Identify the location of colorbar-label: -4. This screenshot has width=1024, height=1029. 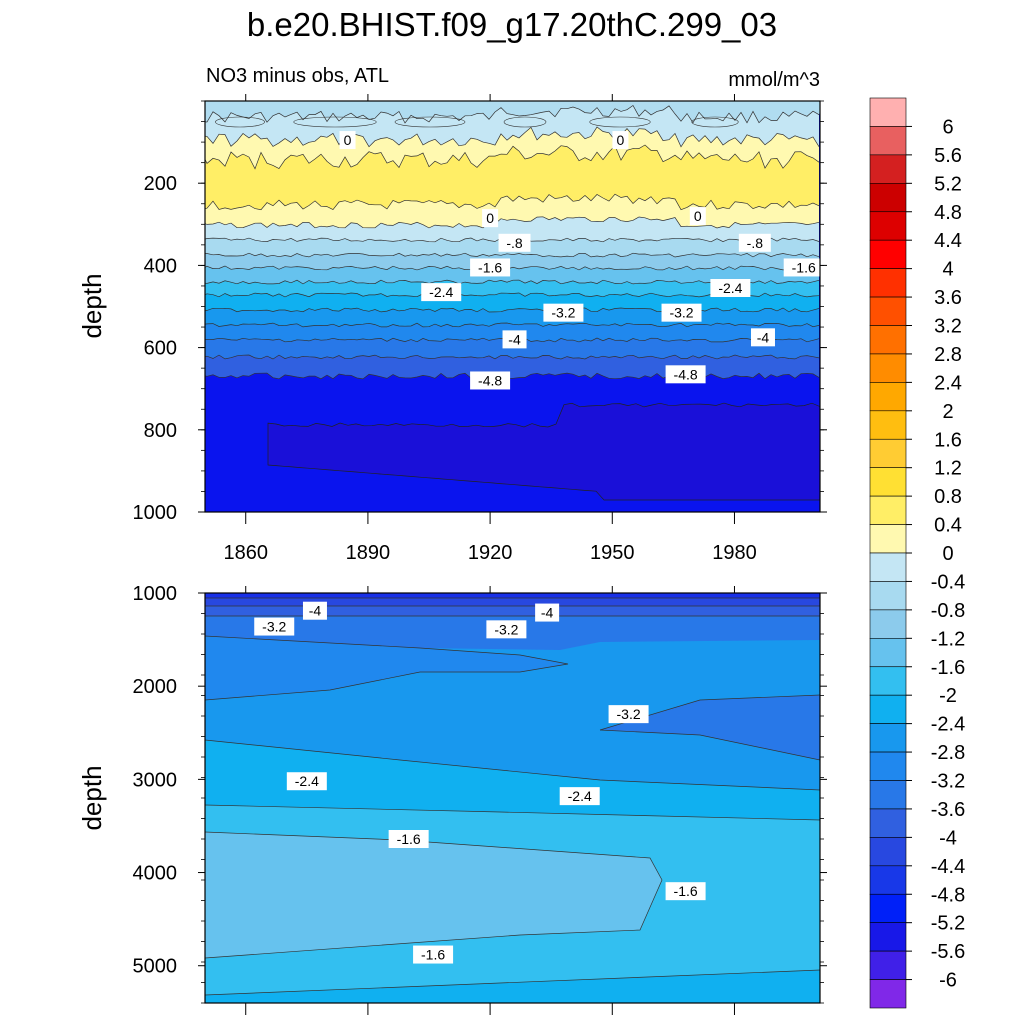
(948, 838).